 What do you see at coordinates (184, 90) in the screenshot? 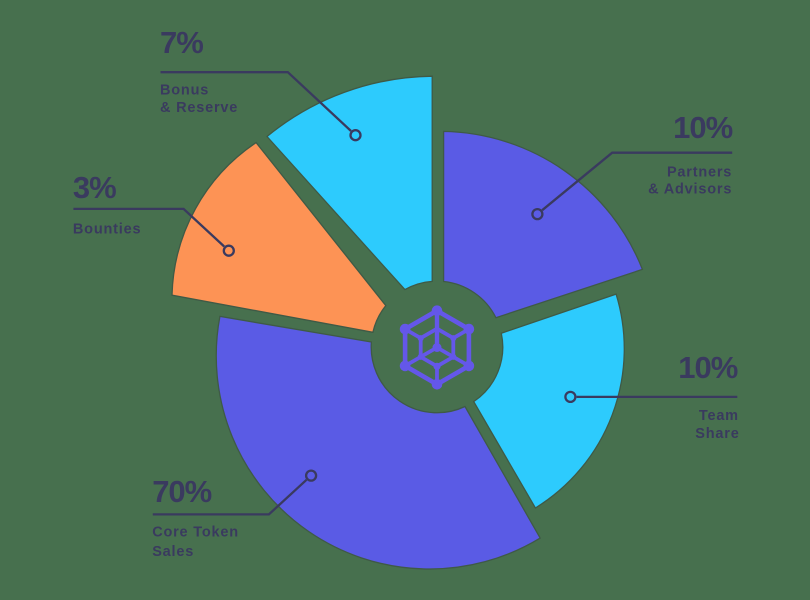
I see `svg-text: Bonus` at bounding box center [184, 90].